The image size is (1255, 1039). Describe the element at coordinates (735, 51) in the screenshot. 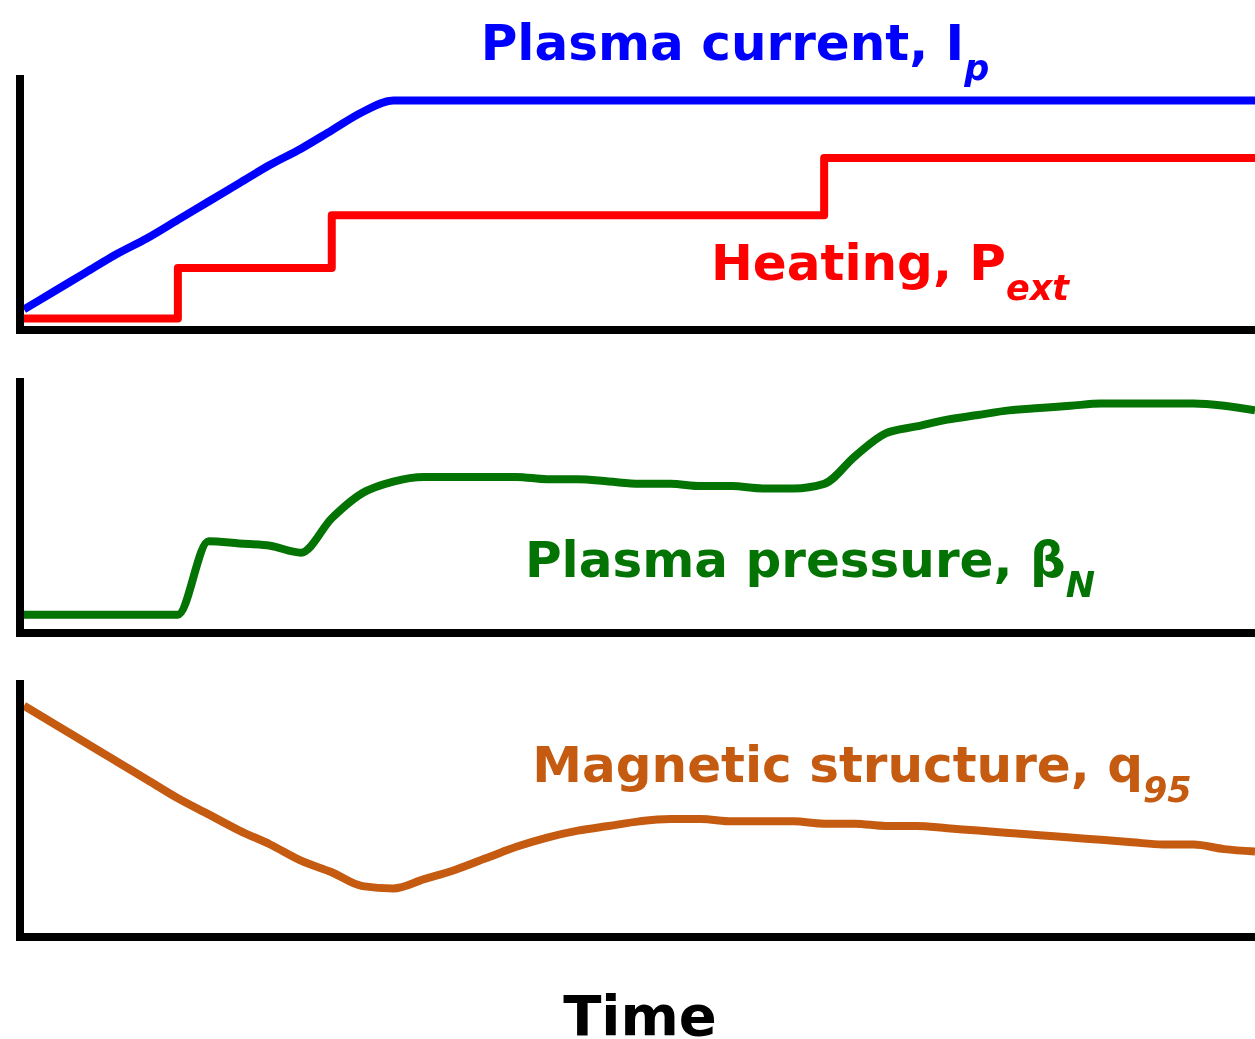

I see `series-label: Plasma current, I$_{p}$` at that location.